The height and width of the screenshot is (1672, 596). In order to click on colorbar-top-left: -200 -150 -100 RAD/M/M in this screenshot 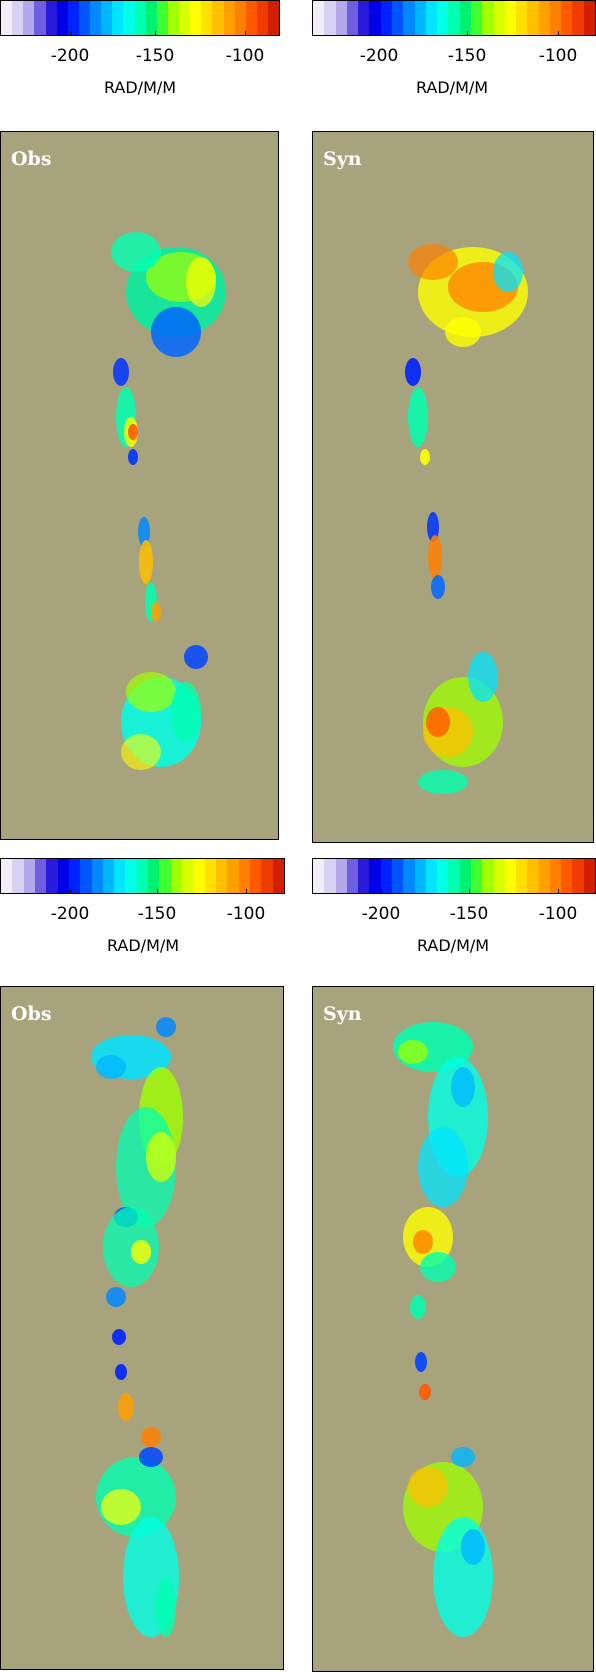, I will do `click(140, 50)`.